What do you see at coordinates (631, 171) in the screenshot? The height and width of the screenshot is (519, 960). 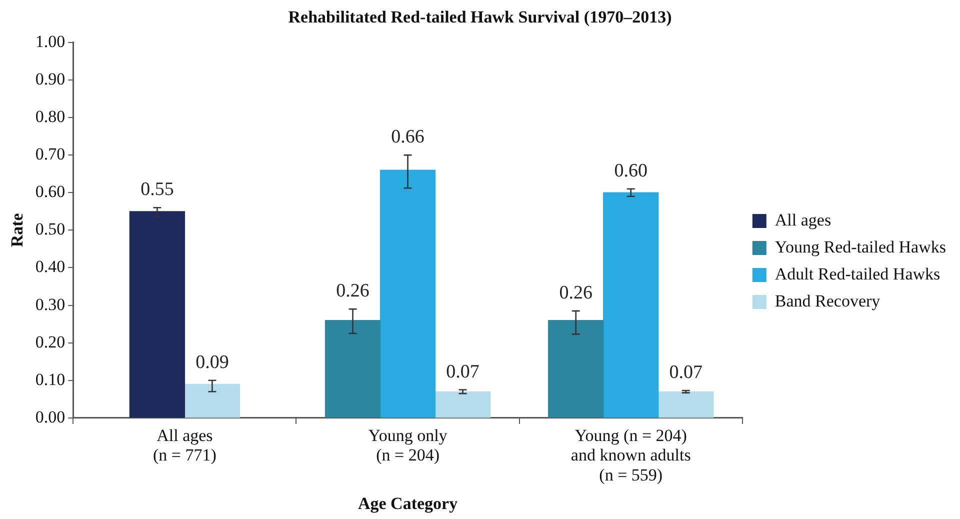 I see `data-label: 0.60` at bounding box center [631, 171].